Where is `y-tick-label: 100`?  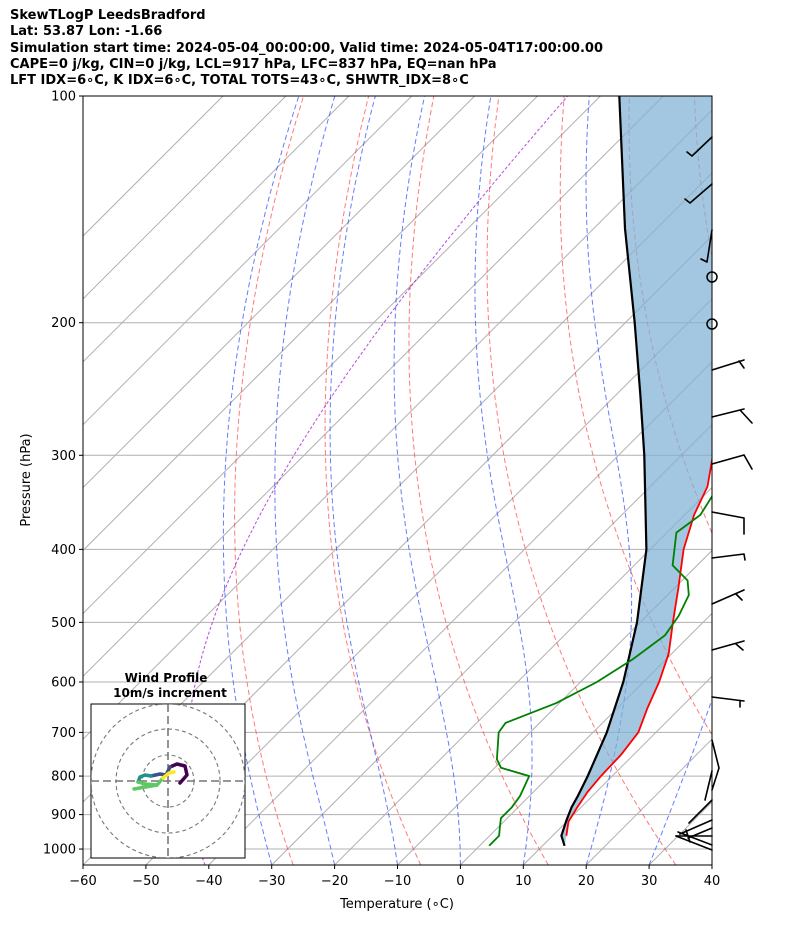 y-tick-label: 100 is located at coordinates (63, 97).